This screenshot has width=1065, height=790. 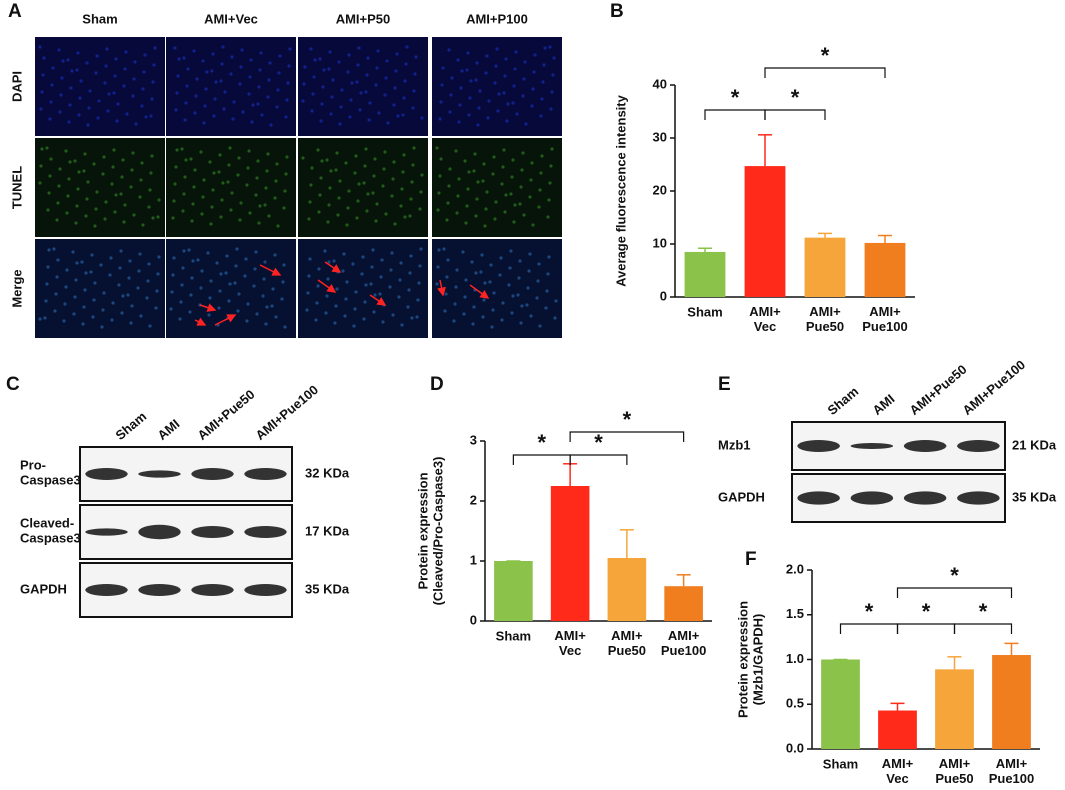 I want to click on image-bg, so click(x=497, y=288).